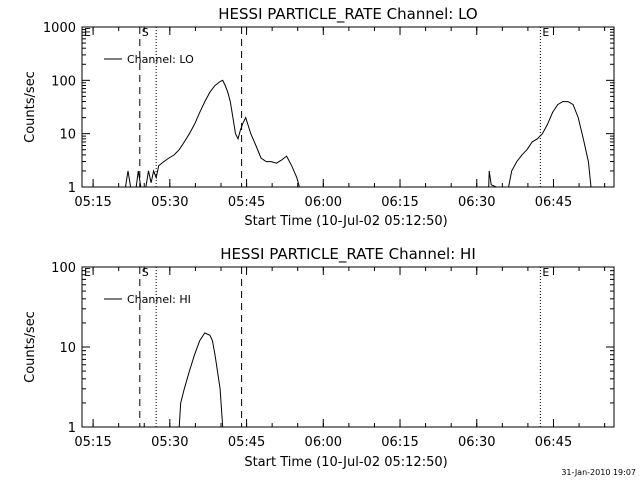 Image resolution: width=640 pixels, height=480 pixels. I want to click on y-tick-label: 1000, so click(59, 28).